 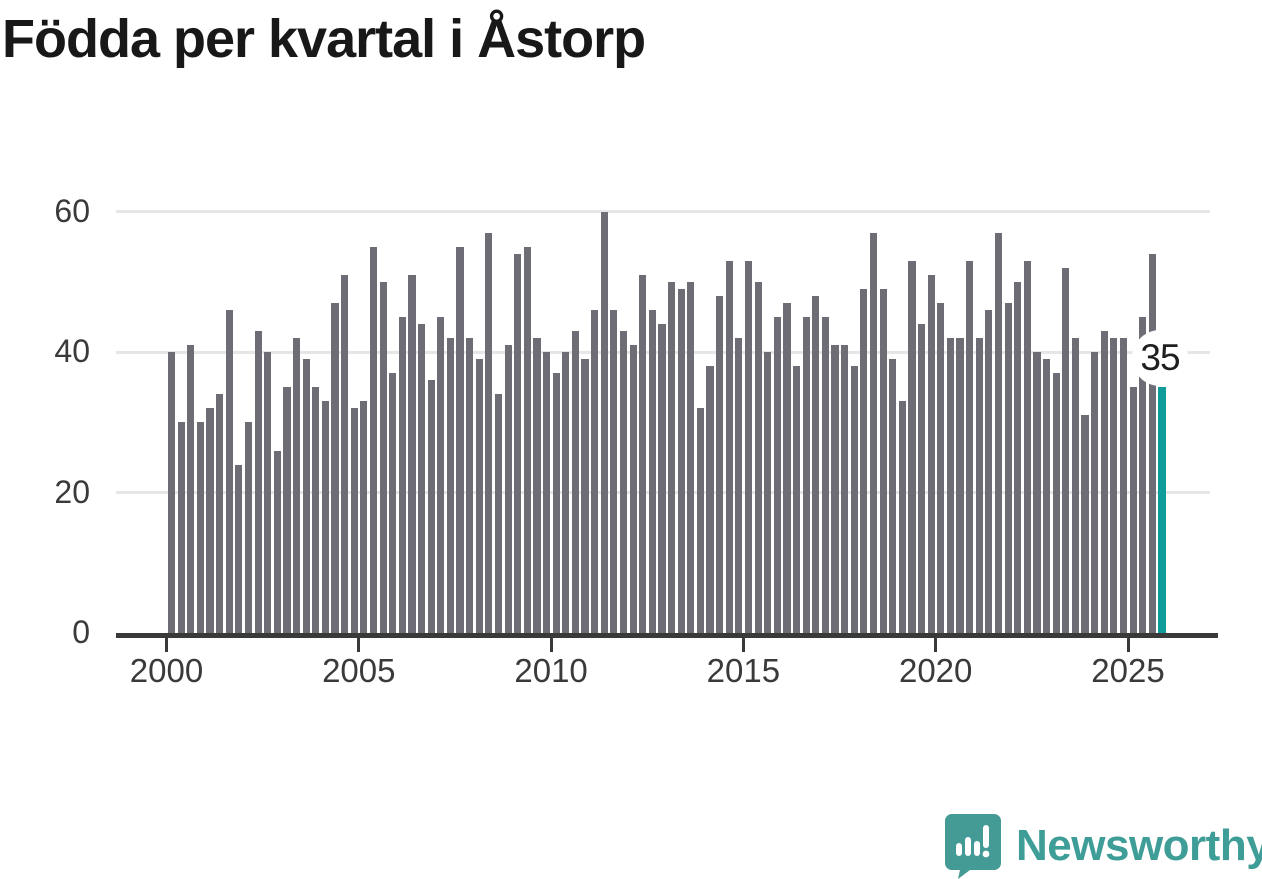 What do you see at coordinates (1128, 670) in the screenshot?
I see `x-tick-label: 2025` at bounding box center [1128, 670].